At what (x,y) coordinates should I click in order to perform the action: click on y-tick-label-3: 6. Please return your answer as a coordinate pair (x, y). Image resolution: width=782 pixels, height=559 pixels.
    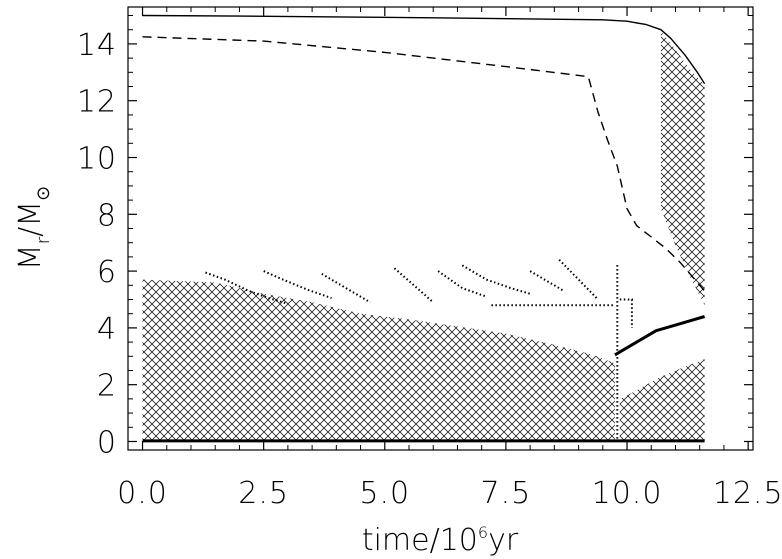
    Looking at the image, I should click on (107, 272).